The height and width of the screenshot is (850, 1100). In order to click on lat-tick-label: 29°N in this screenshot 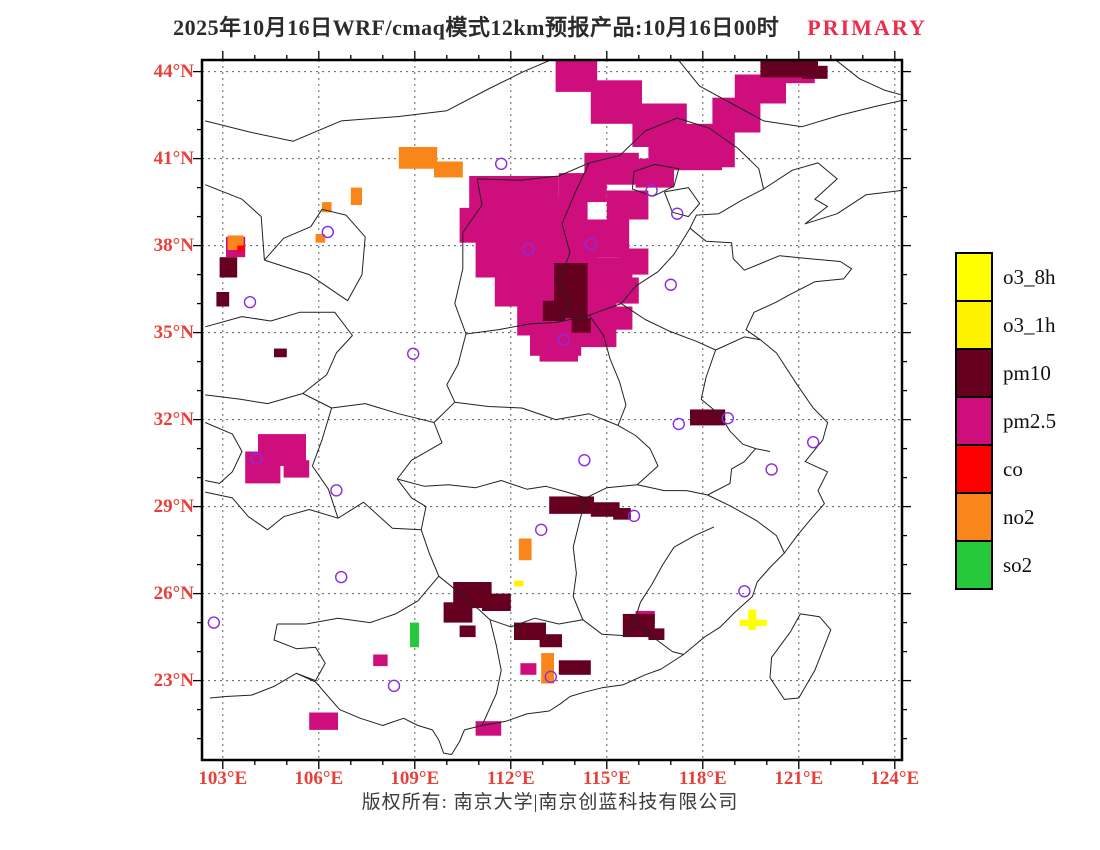, I will do `click(173, 506)`.